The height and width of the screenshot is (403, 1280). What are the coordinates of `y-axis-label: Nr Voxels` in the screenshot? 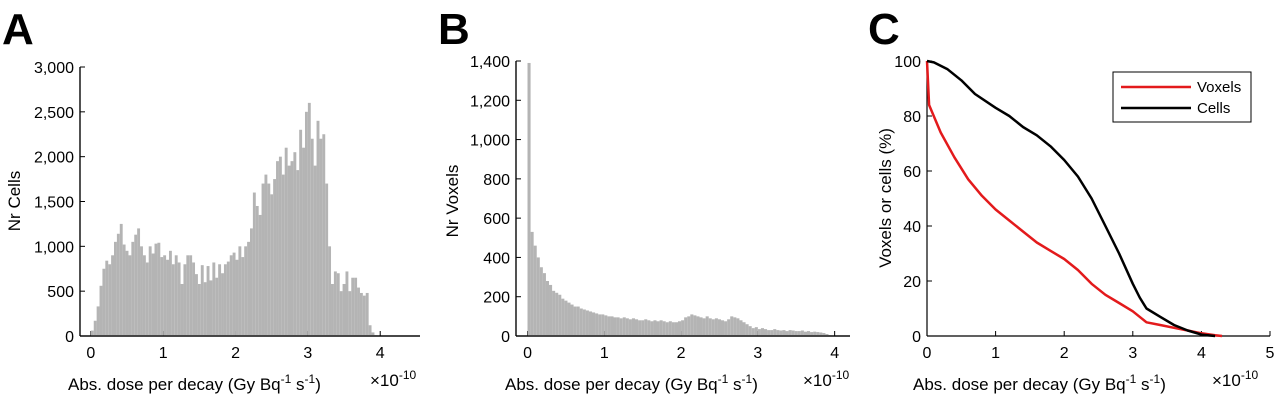 It's located at (452, 201).